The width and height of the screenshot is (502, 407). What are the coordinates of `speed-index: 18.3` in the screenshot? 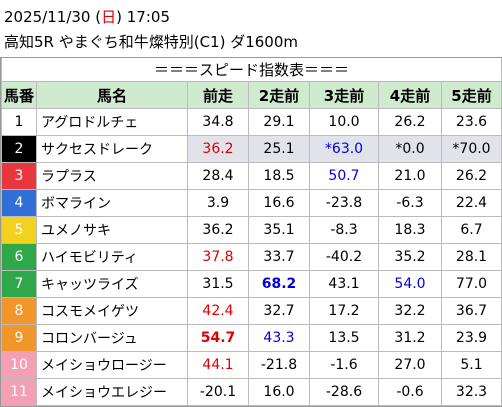 It's located at (410, 230).